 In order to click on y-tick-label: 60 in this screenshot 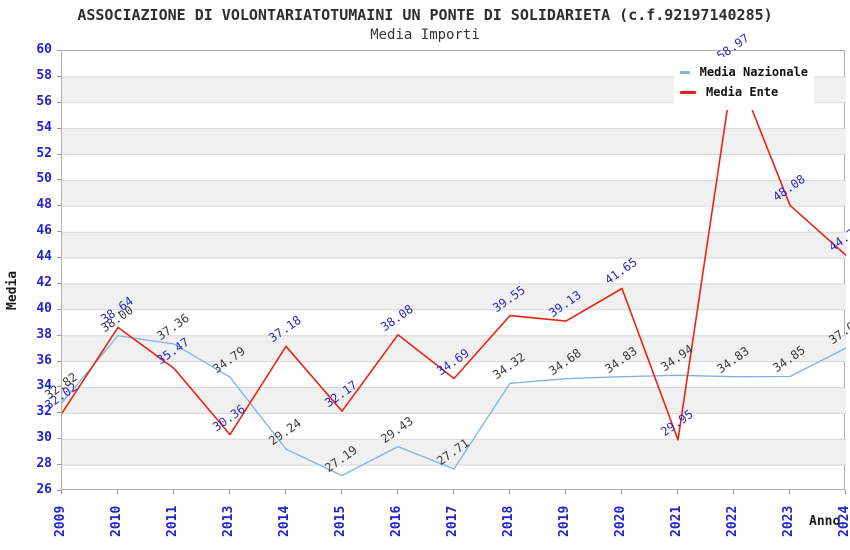, I will do `click(44, 49)`.